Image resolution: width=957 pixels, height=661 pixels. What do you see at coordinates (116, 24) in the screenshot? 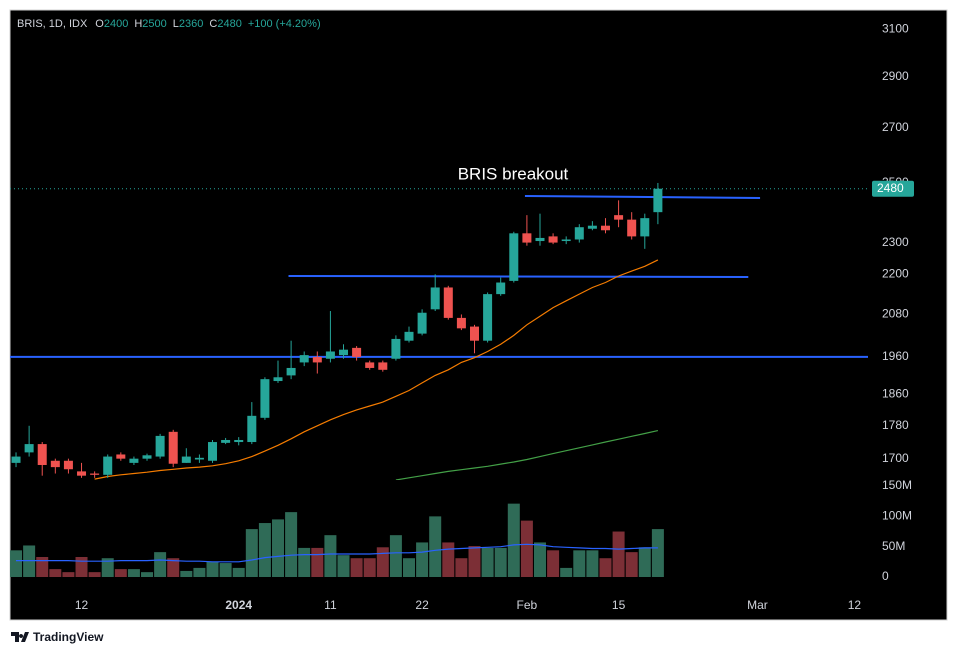
I see `legend-value: 2400` at bounding box center [116, 24].